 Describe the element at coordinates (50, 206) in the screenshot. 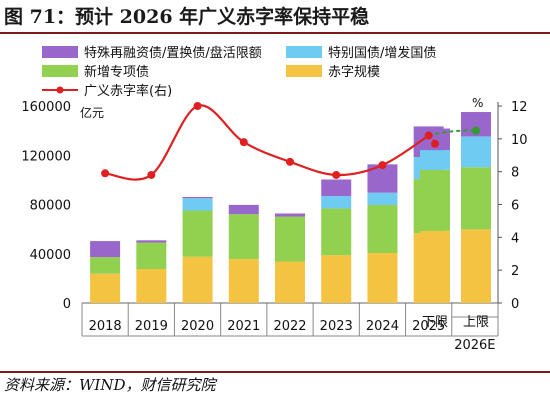

I see `left-tick-label-2: 80000` at that location.